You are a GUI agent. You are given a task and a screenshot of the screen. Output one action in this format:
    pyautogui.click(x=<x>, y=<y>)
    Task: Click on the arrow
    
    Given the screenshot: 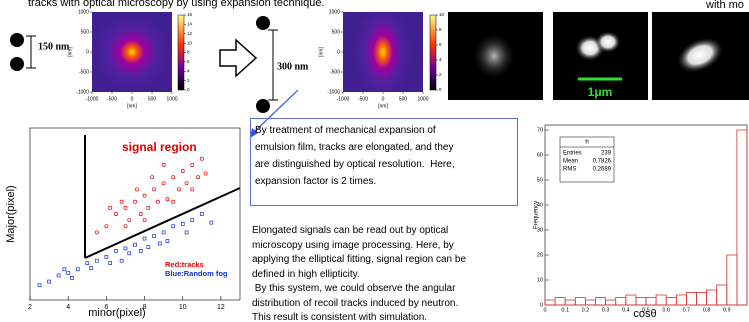 What is the action you would take?
    pyautogui.click(x=238, y=58)
    